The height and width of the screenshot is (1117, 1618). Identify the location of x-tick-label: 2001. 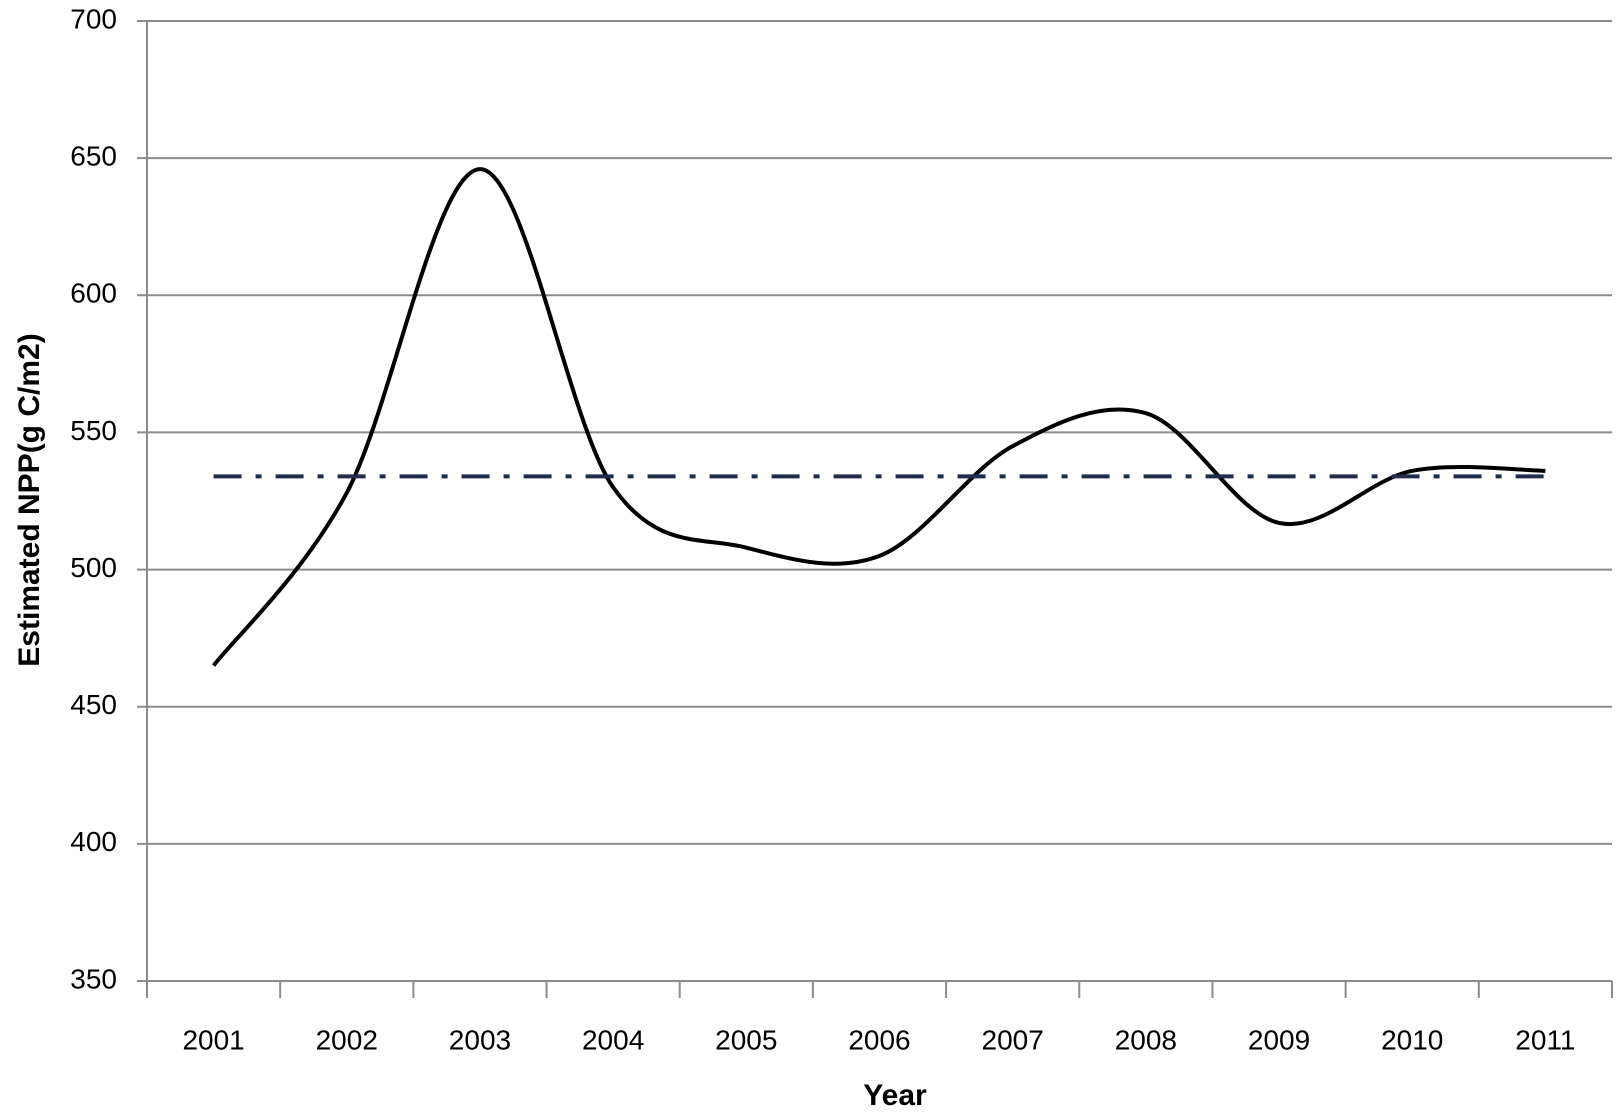
(213, 1039).